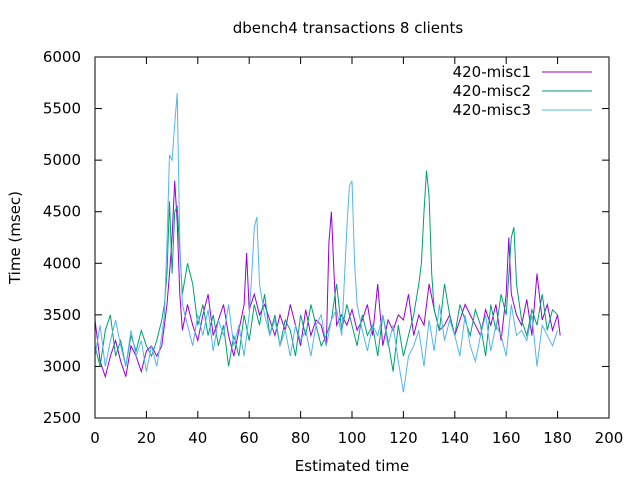 This screenshot has width=640, height=480. I want to click on y-tick-label: 5000, so click(62, 160).